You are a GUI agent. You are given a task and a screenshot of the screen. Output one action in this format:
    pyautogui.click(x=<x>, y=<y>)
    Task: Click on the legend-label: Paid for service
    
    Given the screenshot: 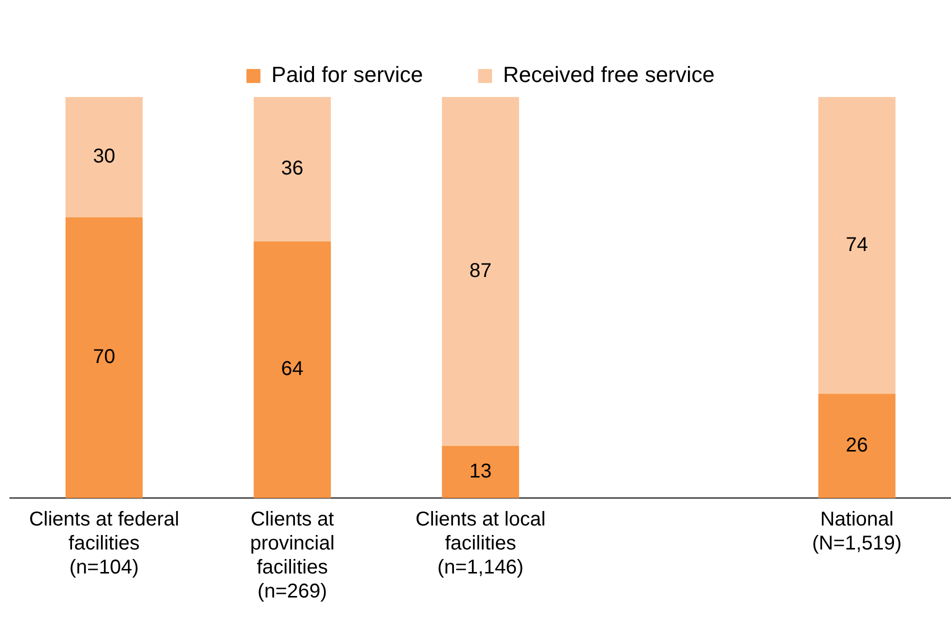 What is the action you would take?
    pyautogui.click(x=347, y=75)
    